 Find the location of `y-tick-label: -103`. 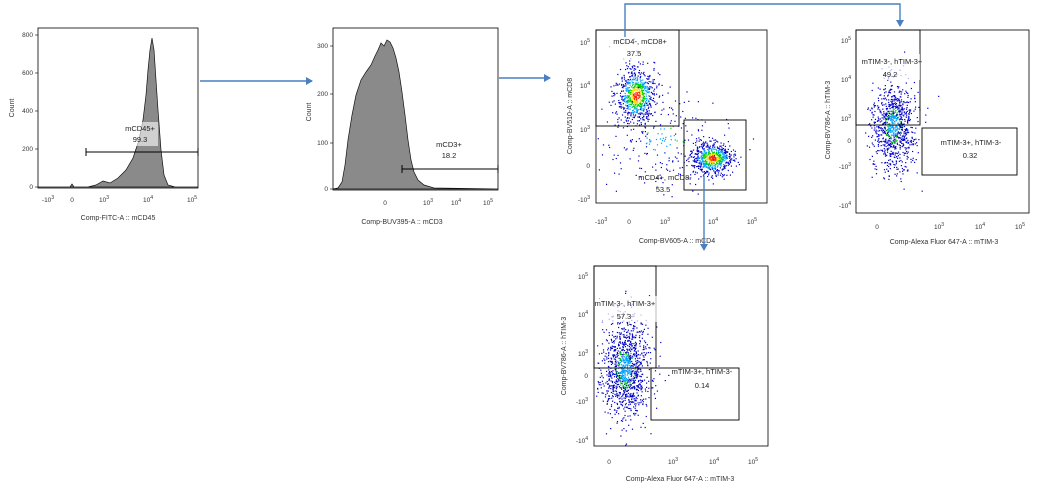

y-tick-label: -103 is located at coordinates (582, 401).